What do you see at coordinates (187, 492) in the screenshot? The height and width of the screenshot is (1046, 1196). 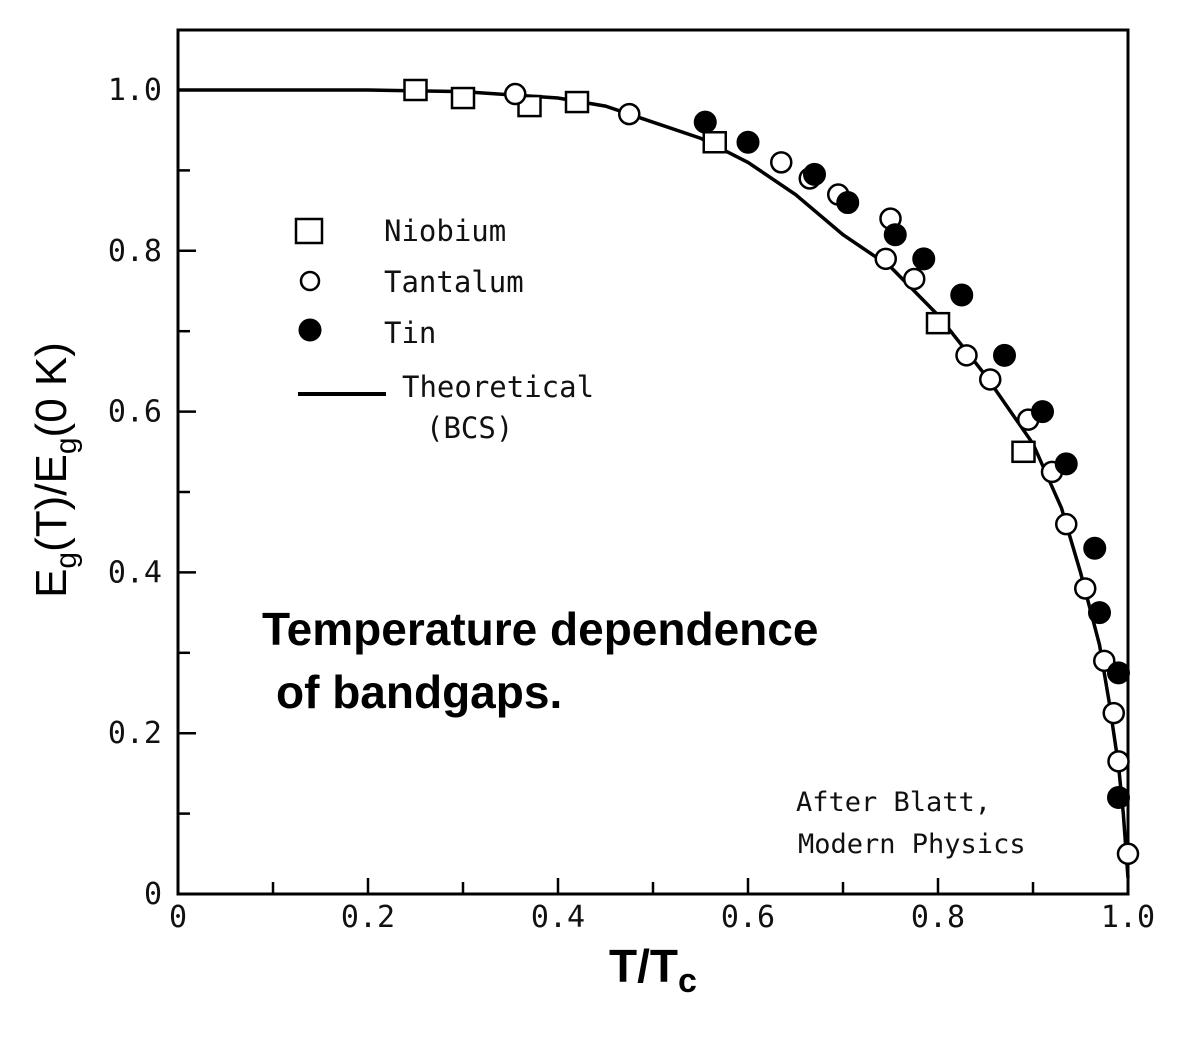 I see `y-axis-ticks` at bounding box center [187, 492].